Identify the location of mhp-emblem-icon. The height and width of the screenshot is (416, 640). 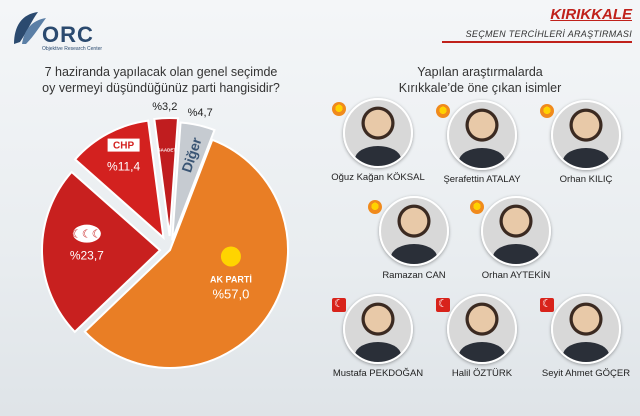
(86, 233).